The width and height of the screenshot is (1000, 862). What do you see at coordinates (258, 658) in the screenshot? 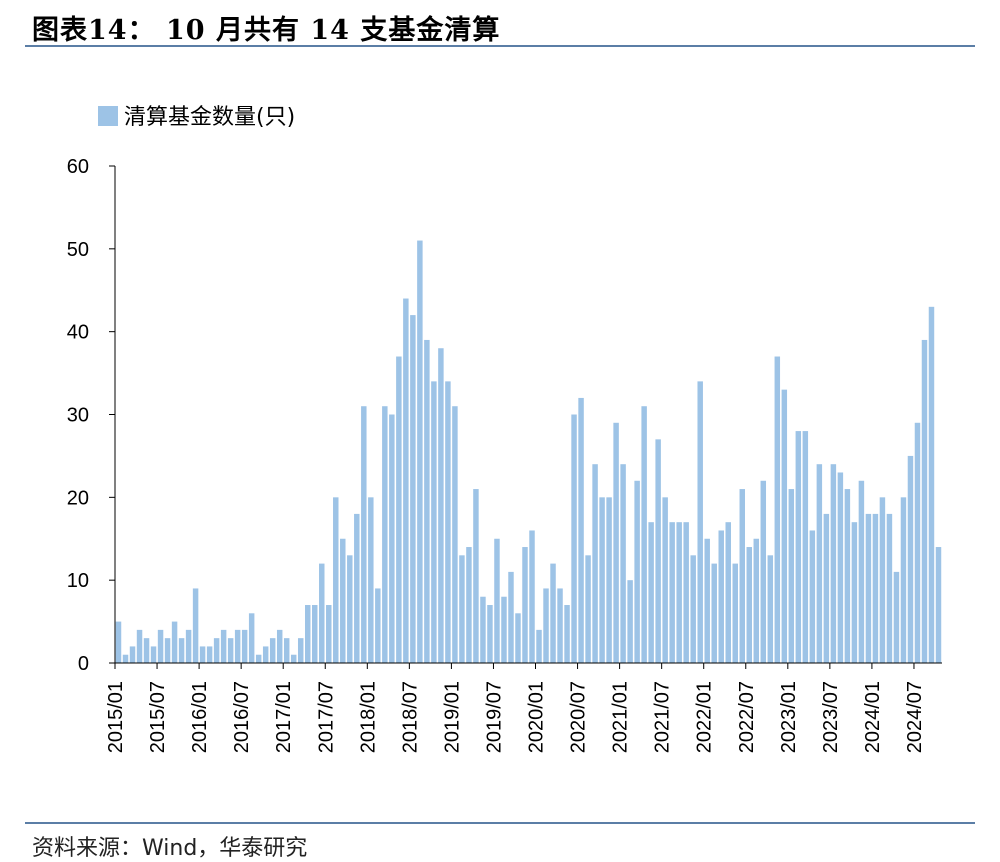
I see `bar: 2016/09: 1` at bounding box center [258, 658].